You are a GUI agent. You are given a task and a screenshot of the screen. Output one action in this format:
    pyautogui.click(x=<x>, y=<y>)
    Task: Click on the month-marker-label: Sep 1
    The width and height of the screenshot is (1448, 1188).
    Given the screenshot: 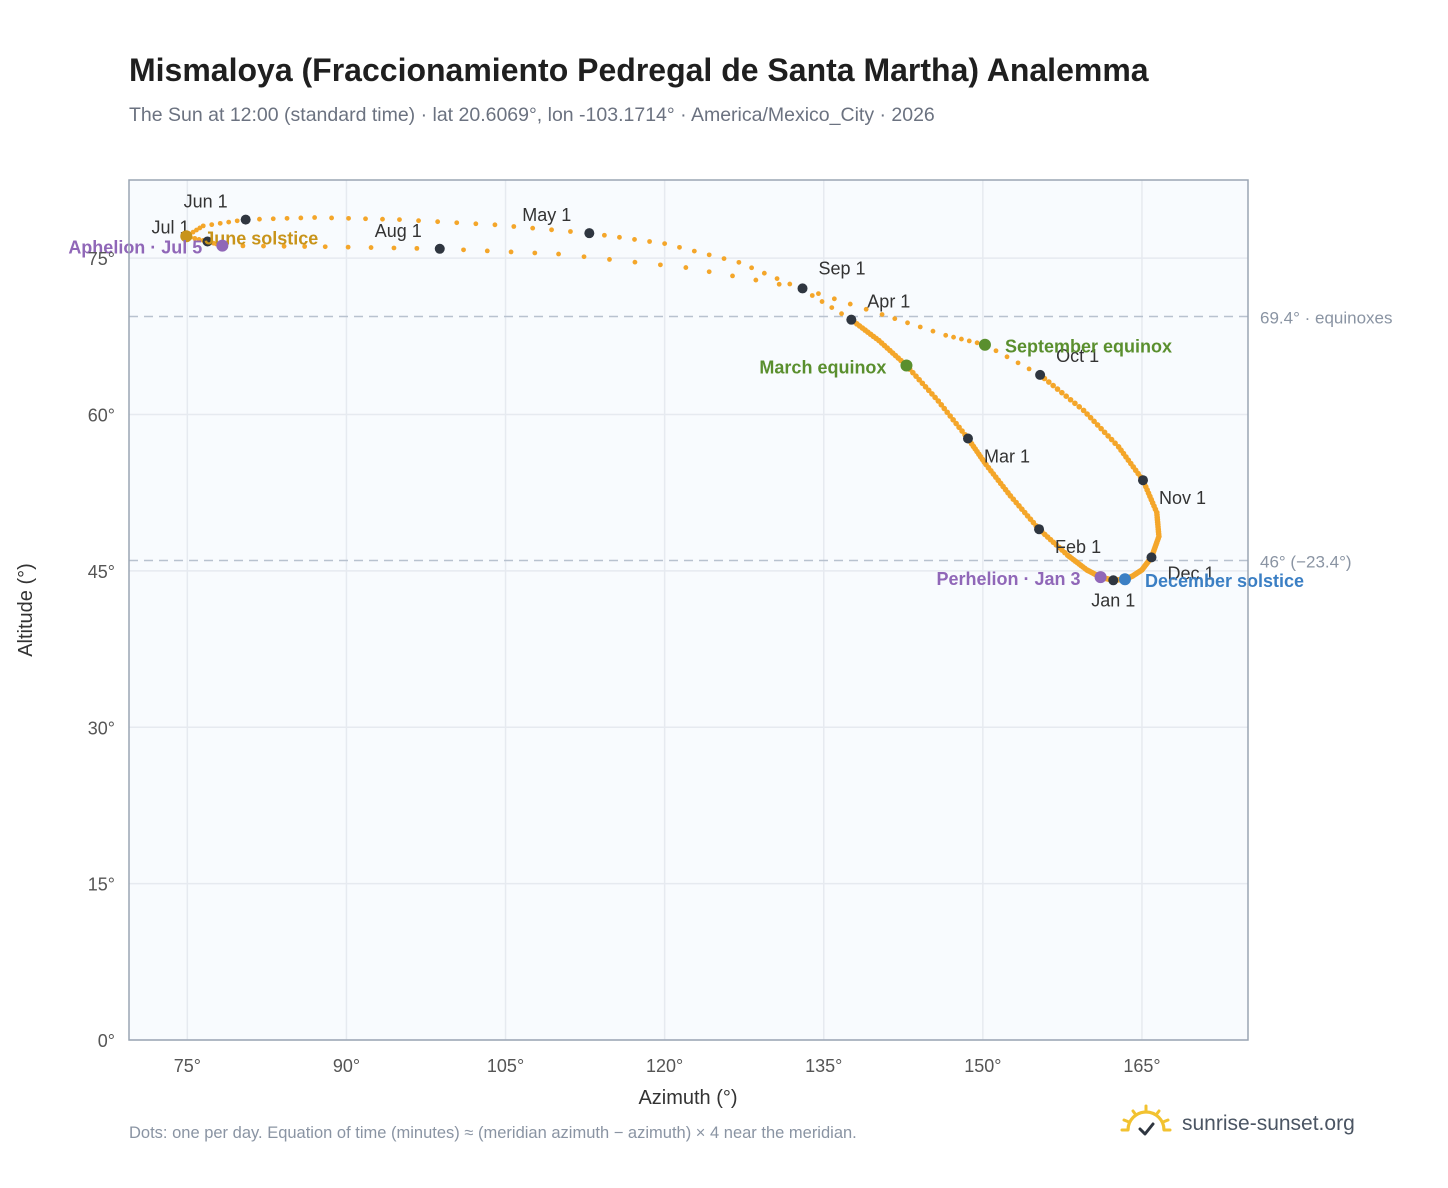 What is the action you would take?
    pyautogui.click(x=842, y=268)
    